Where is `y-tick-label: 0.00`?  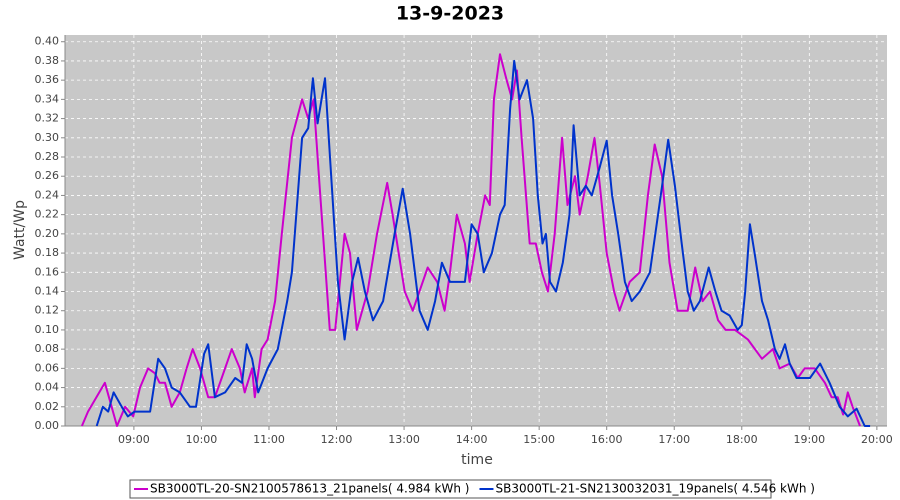
y-tick-label: 0.00 is located at coordinates (47, 425).